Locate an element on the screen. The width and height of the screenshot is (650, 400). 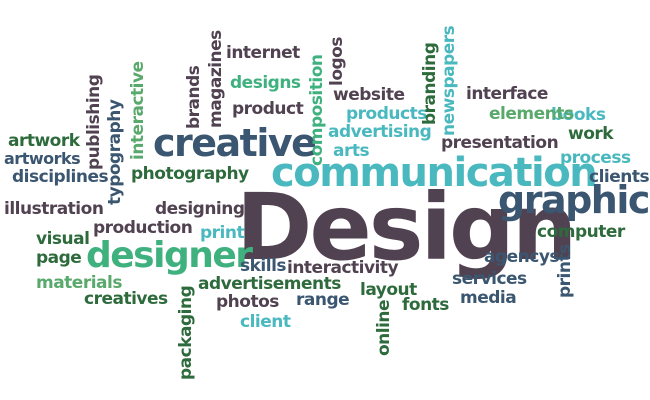
word-elements: elements is located at coordinates (531, 114).